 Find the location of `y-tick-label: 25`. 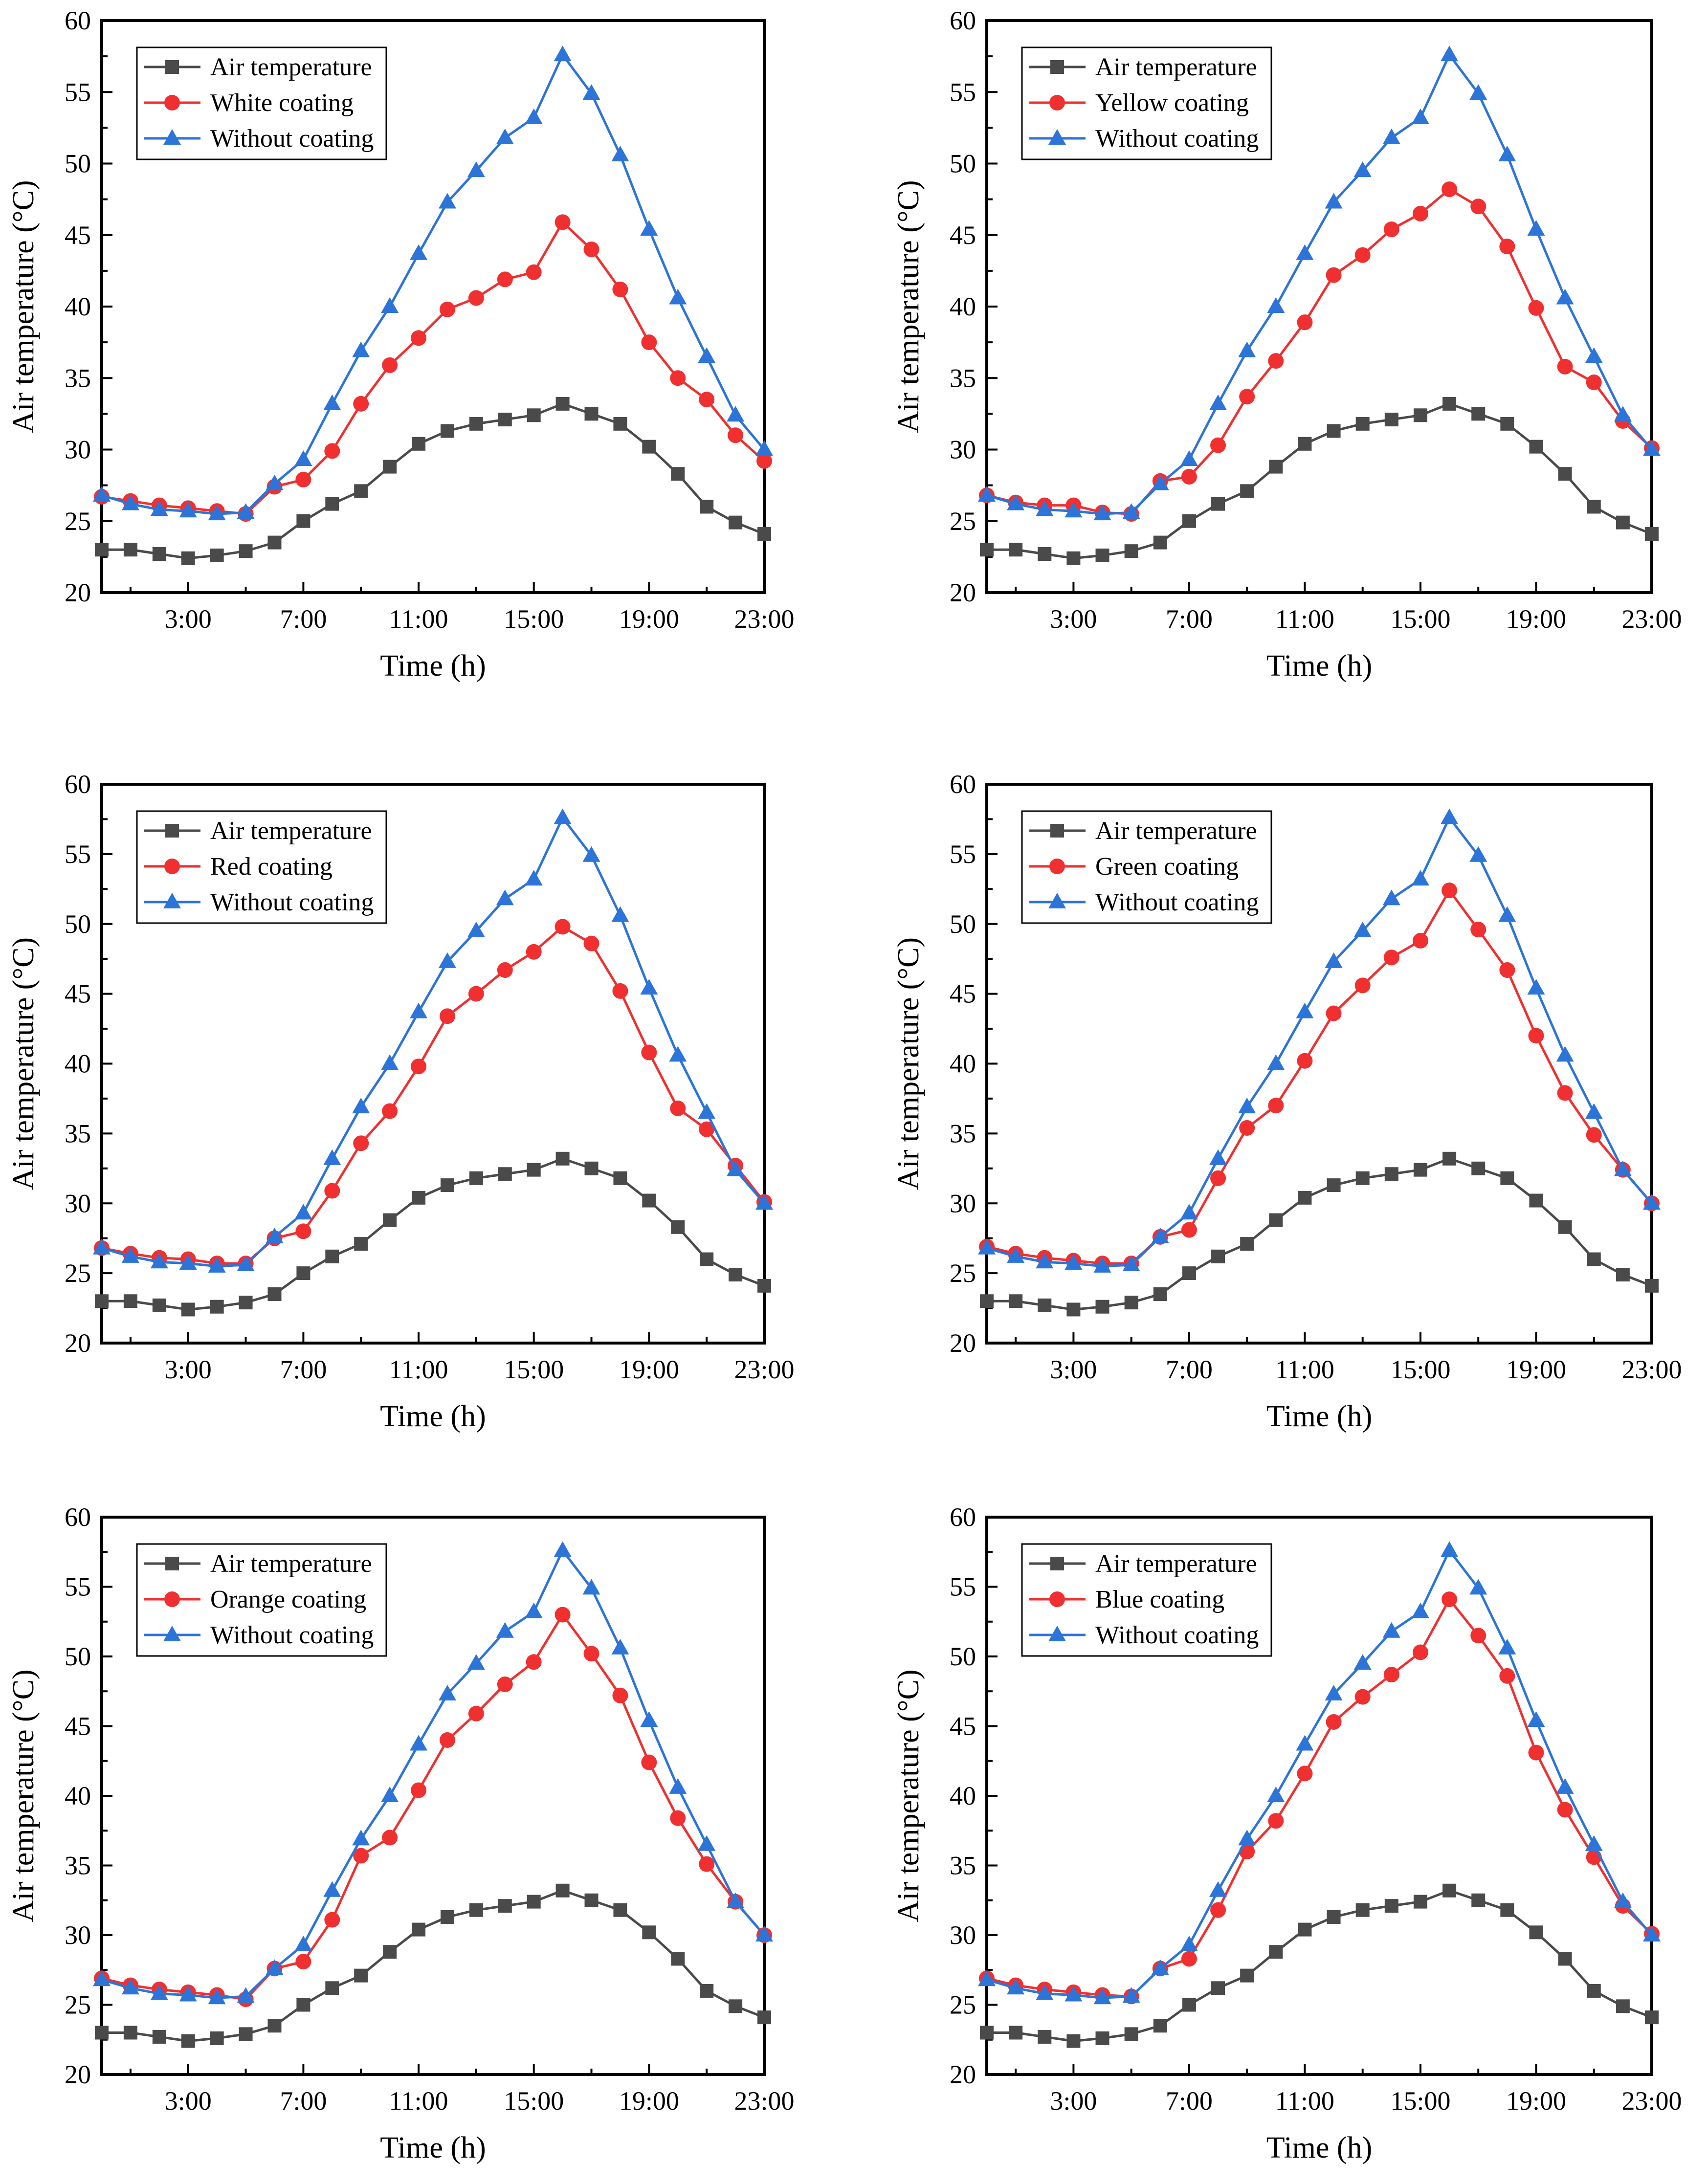

y-tick-label: 25 is located at coordinates (78, 1273).